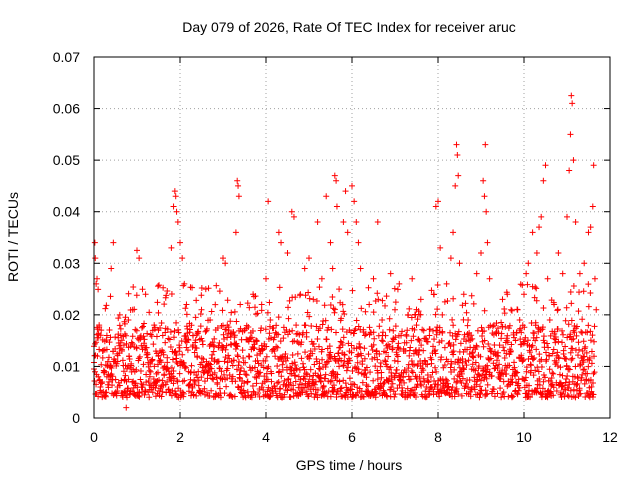 The width and height of the screenshot is (640, 480). What do you see at coordinates (354, 437) in the screenshot?
I see `x-tick-labels: 0 2 4 6 8 10 12` at bounding box center [354, 437].